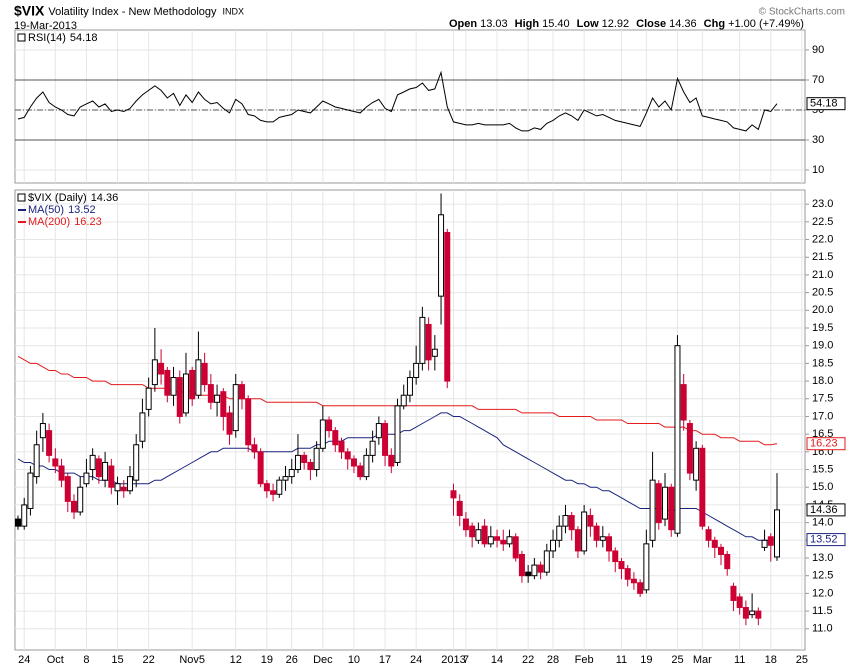 The height and width of the screenshot is (668, 850). Describe the element at coordinates (117, 660) in the screenshot. I see `x-tick-label: 15` at that location.